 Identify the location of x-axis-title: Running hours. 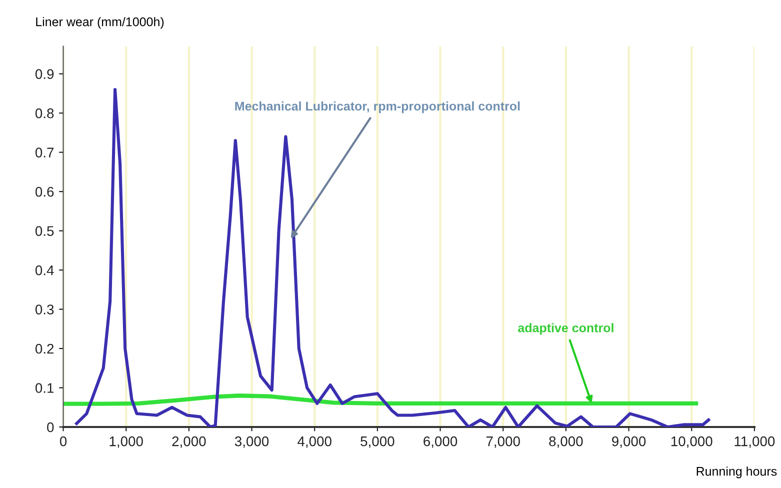
(736, 472).